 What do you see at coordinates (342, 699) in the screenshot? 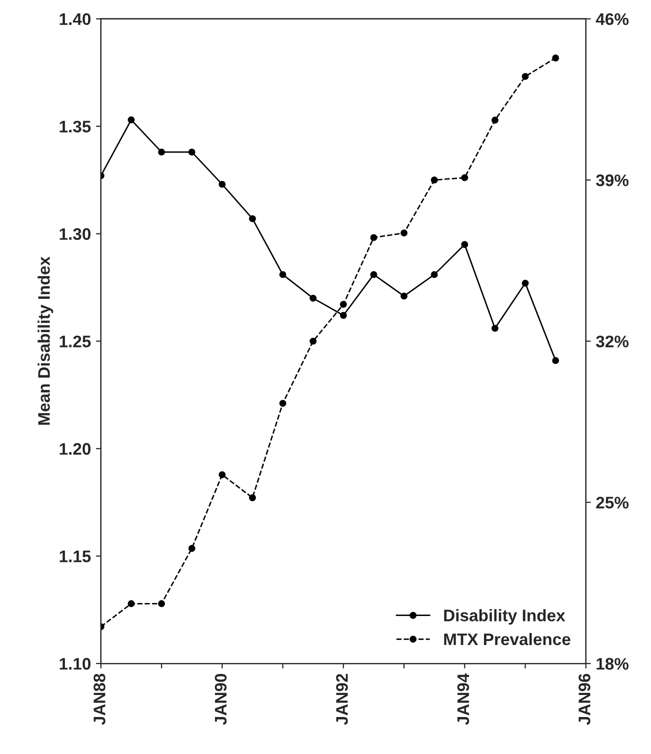
I see `x-tick-label: JAN92` at bounding box center [342, 699].